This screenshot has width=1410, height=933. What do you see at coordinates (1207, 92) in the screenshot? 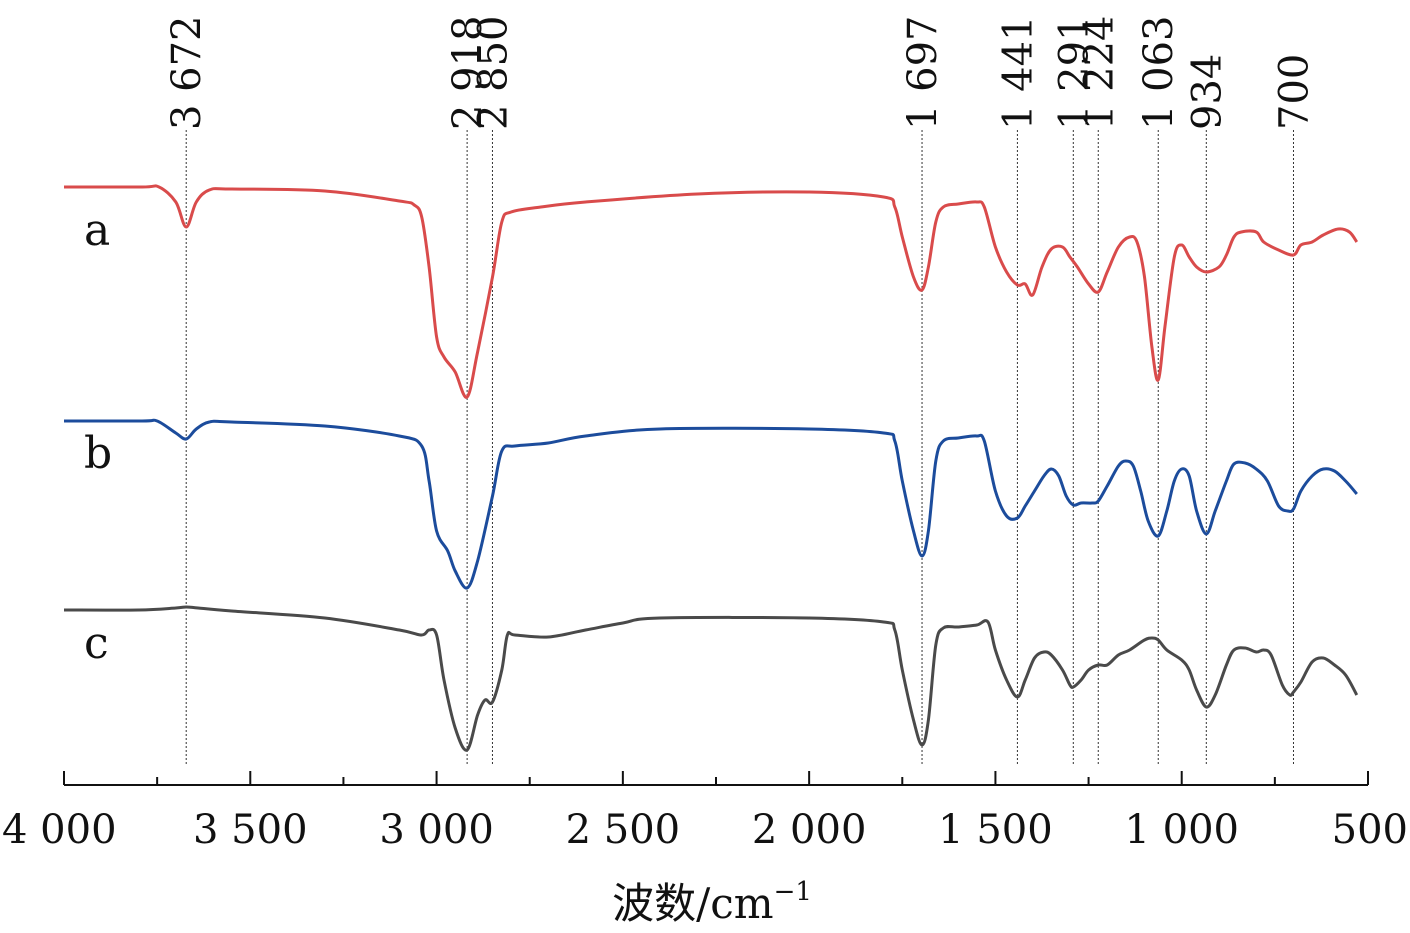
I see `peak-label: 934` at bounding box center [1207, 92].